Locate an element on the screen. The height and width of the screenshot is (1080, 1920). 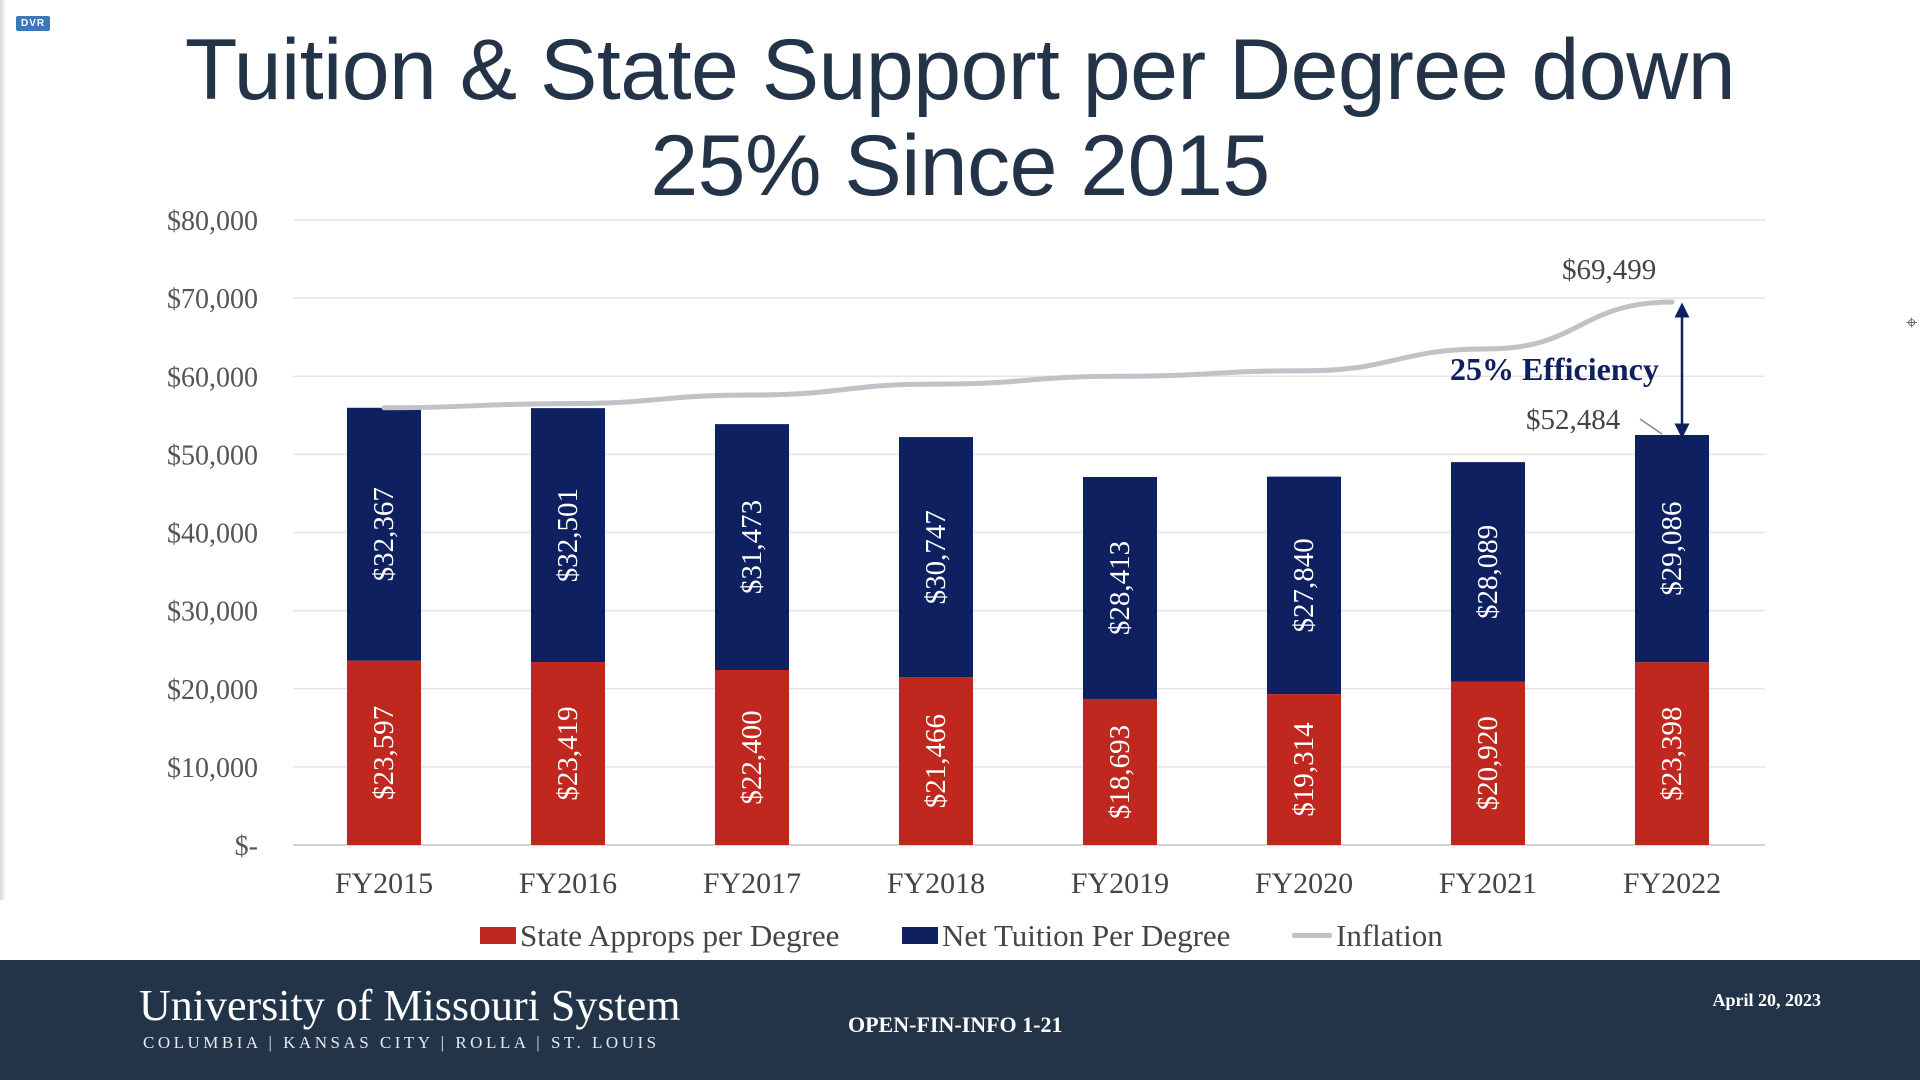
data-label-tuition: $29,086 is located at coordinates (1672, 548).